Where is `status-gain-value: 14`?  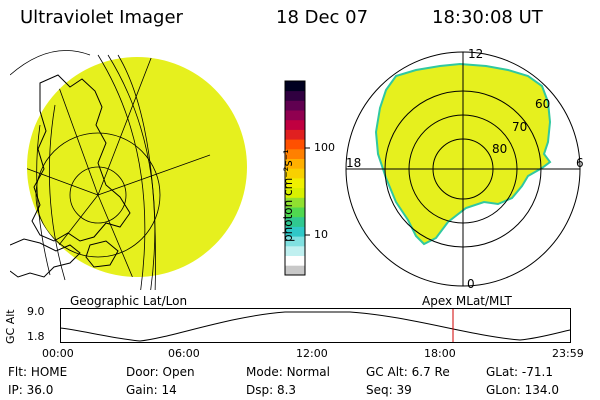 status-gain-value: 14 is located at coordinates (169, 390).